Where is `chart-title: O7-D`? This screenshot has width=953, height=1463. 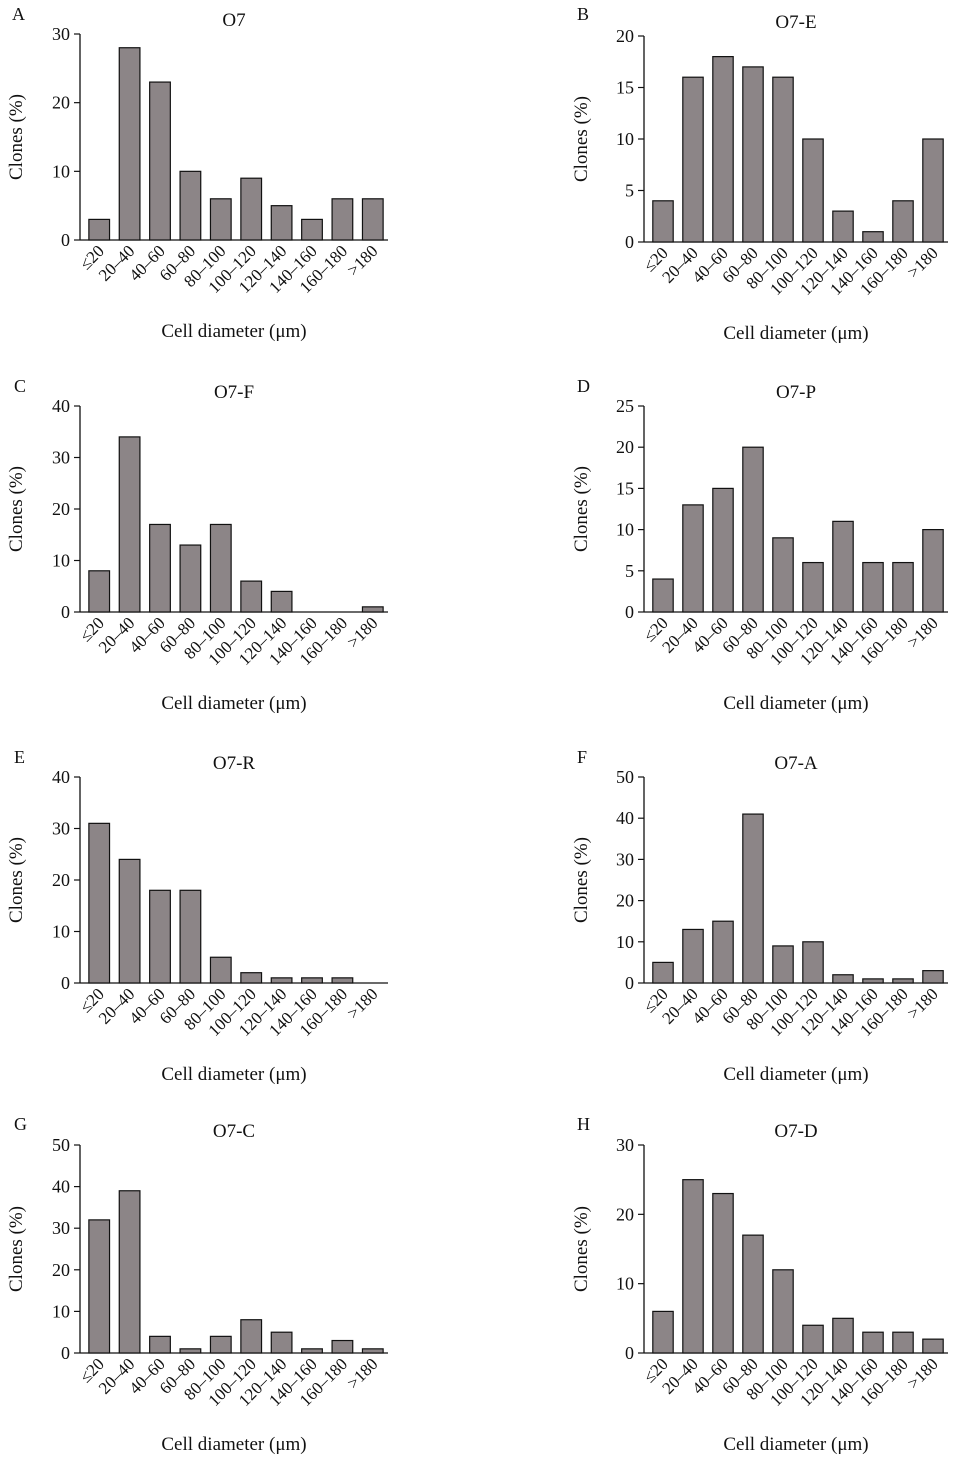
chart-title: O7-D is located at coordinates (795, 1131).